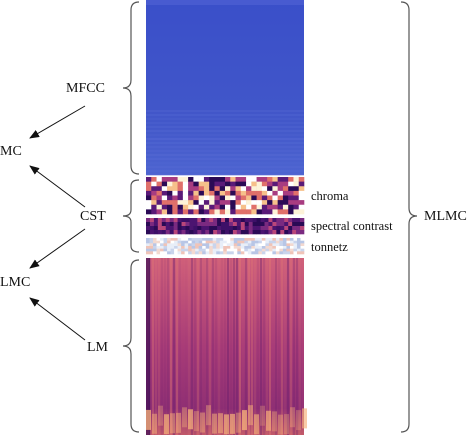  What do you see at coordinates (131, 88) in the screenshot?
I see `mfcc-brace` at bounding box center [131, 88].